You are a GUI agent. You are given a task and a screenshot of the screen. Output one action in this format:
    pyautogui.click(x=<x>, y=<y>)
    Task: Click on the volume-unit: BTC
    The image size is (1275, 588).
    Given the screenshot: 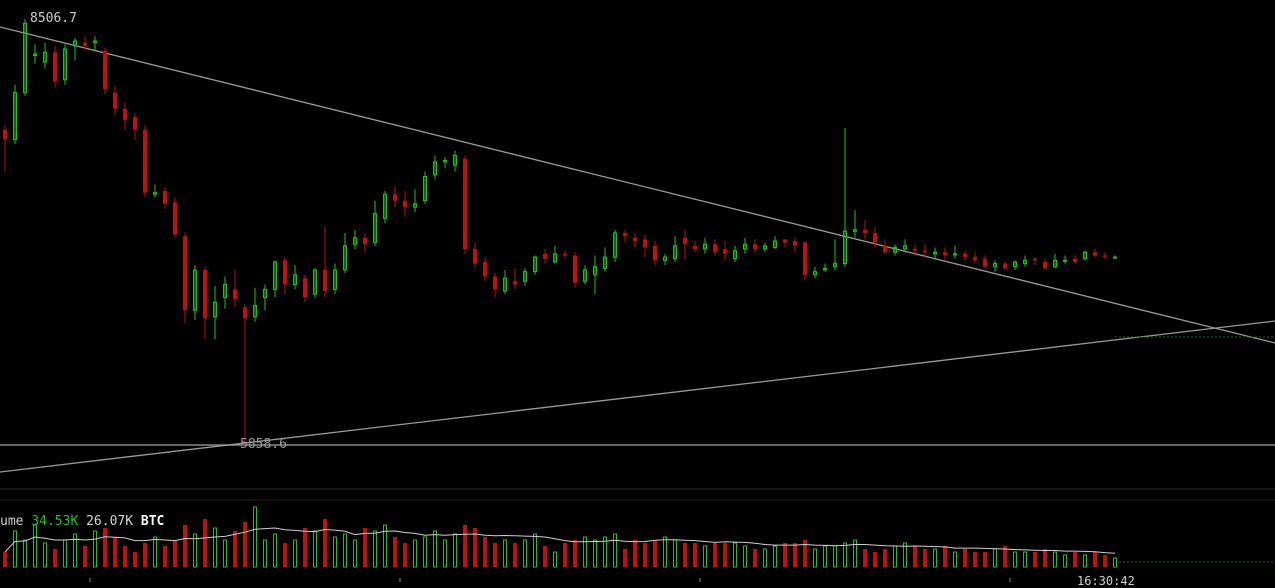 What is the action you would take?
    pyautogui.click(x=152, y=521)
    